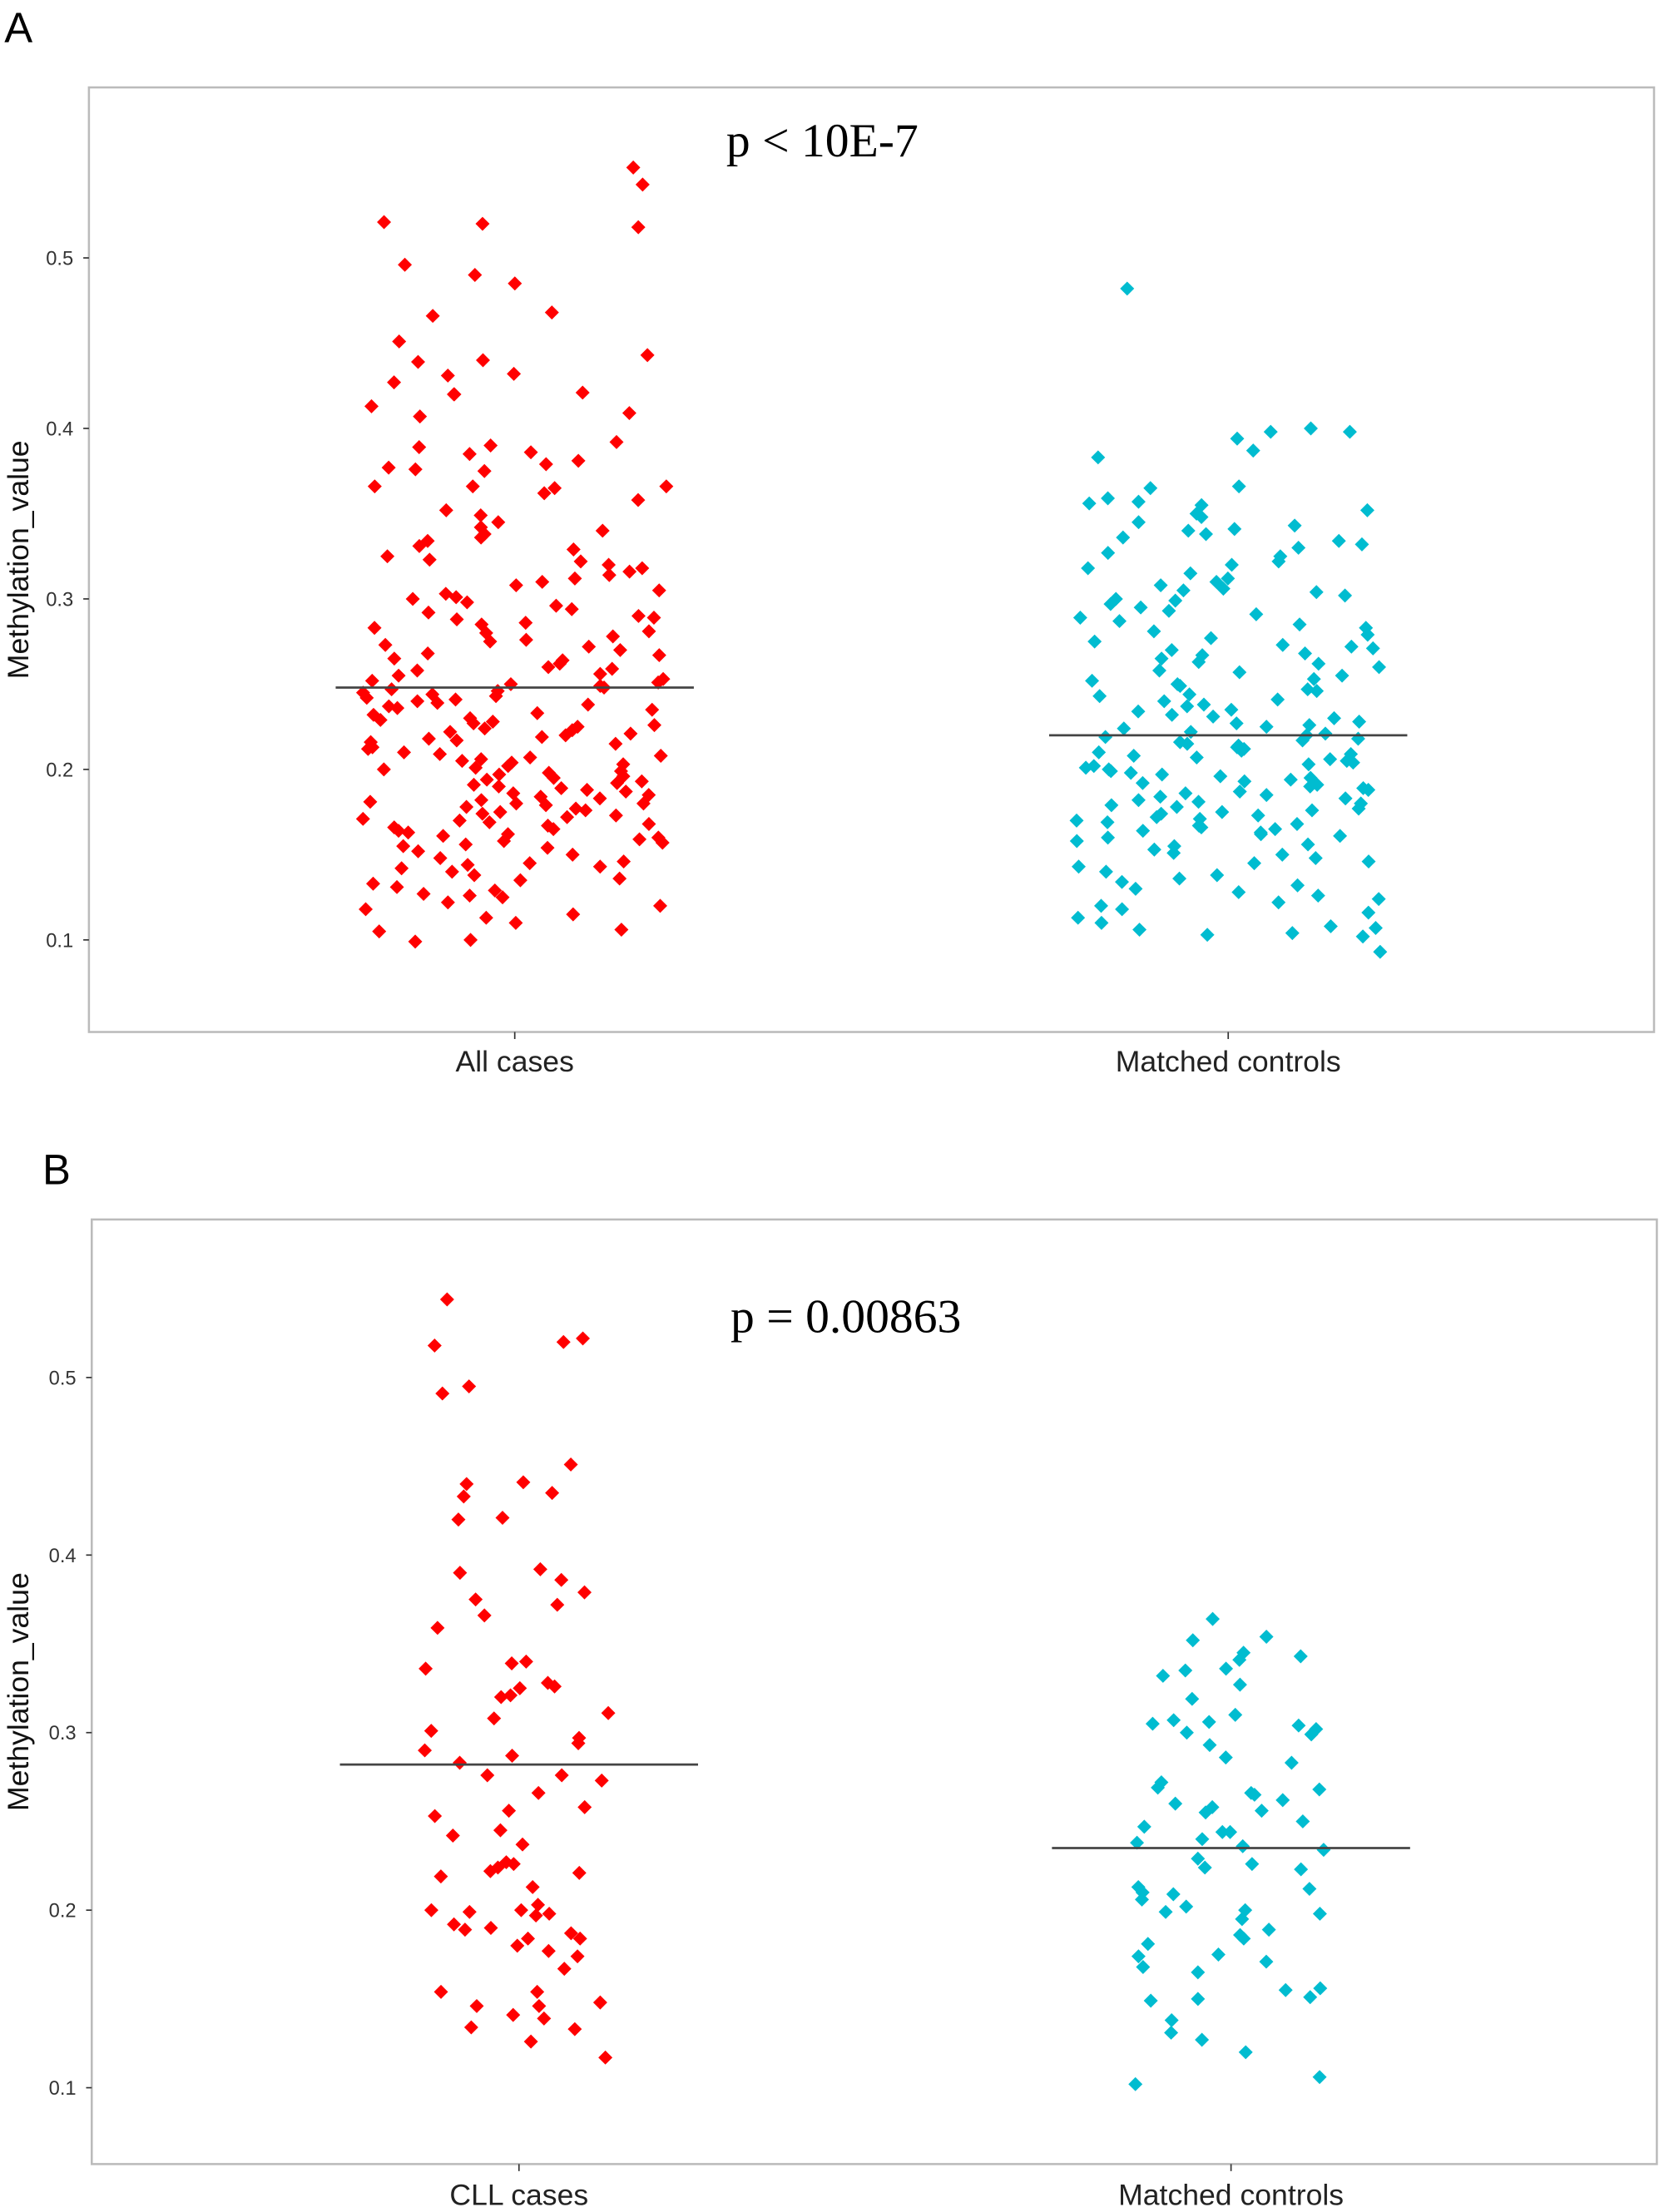 Image resolution: width=1664 pixels, height=2212 pixels. What do you see at coordinates (845, 1317) in the screenshot?
I see `p-value-annotation: p = 0.00863` at bounding box center [845, 1317].